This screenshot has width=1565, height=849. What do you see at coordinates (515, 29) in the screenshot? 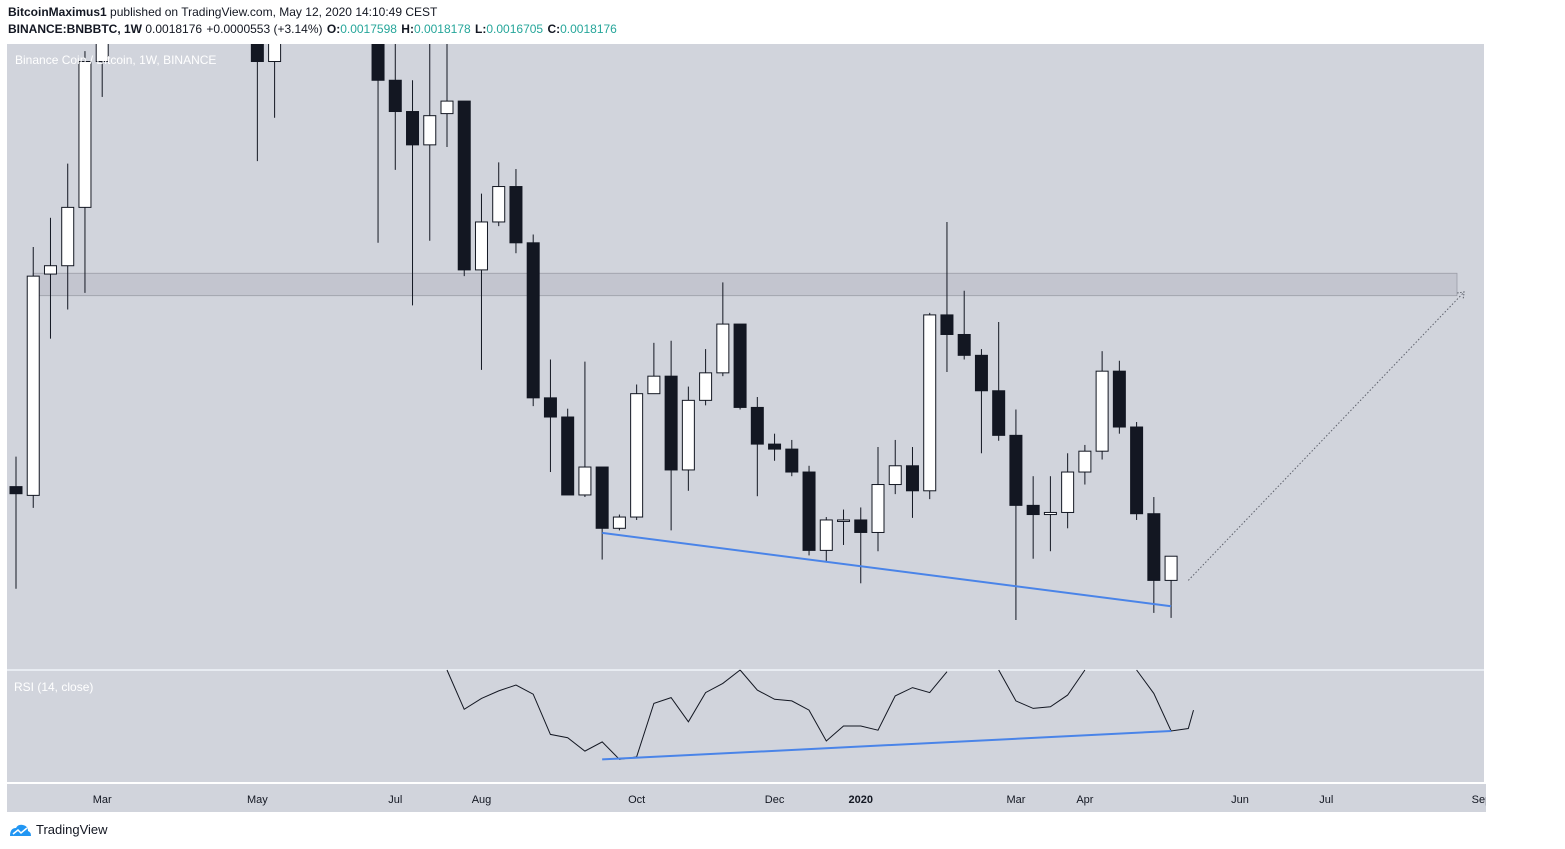
I see `low-value: 0.0016705` at bounding box center [515, 29].